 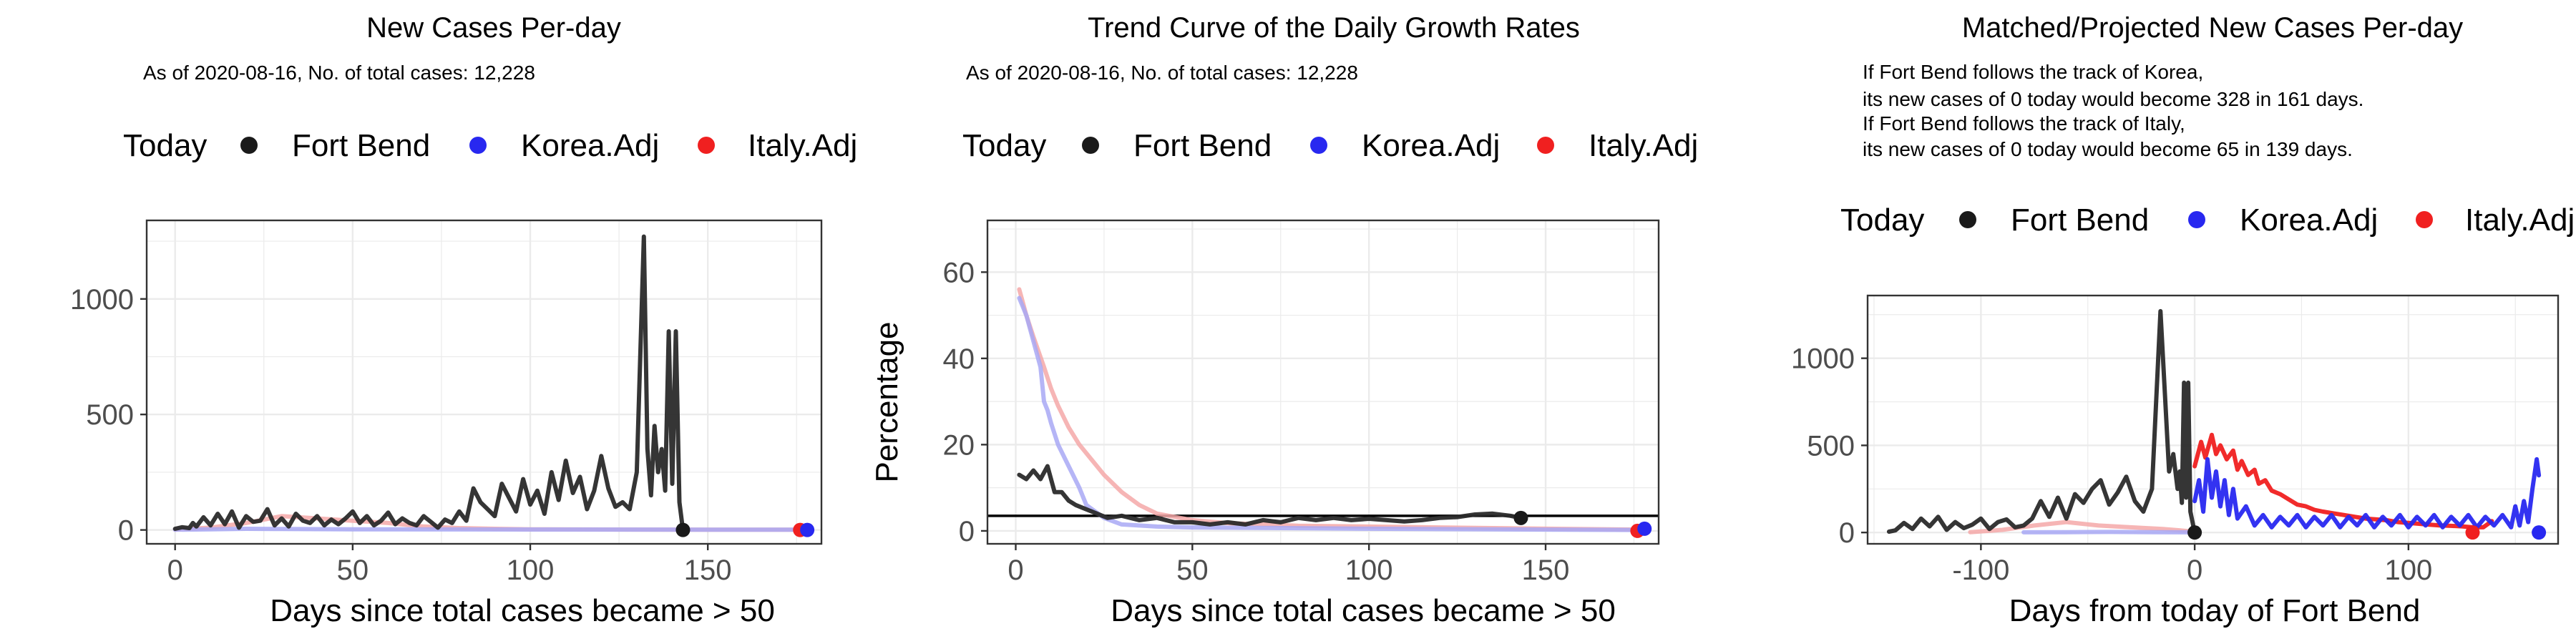 What do you see at coordinates (2033, 72) in the screenshot?
I see `chart-subtitle-line: If Fort Bend follows the track of Korea,` at bounding box center [2033, 72].